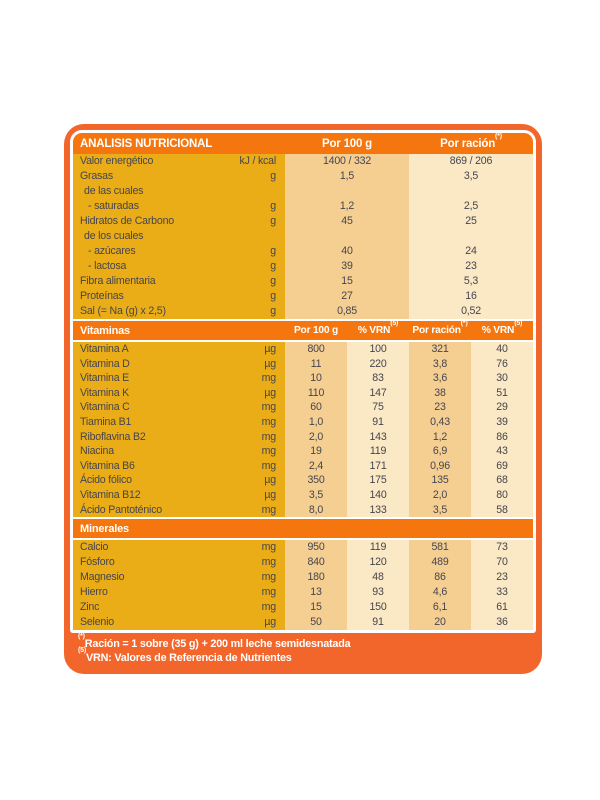 The image size is (600, 800). Describe the element at coordinates (502, 349) in the screenshot. I see `row-value: 40` at that location.